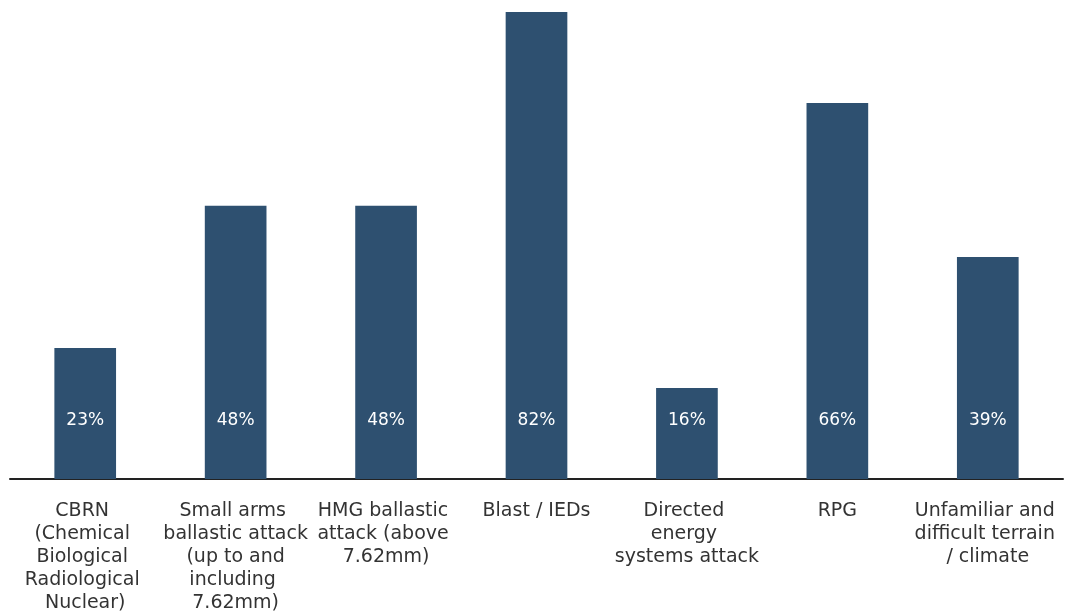 This screenshot has width=1073, height=612. I want to click on x-tick-label: Unfamiliar and difficult terrain / climate, so click(987, 531).